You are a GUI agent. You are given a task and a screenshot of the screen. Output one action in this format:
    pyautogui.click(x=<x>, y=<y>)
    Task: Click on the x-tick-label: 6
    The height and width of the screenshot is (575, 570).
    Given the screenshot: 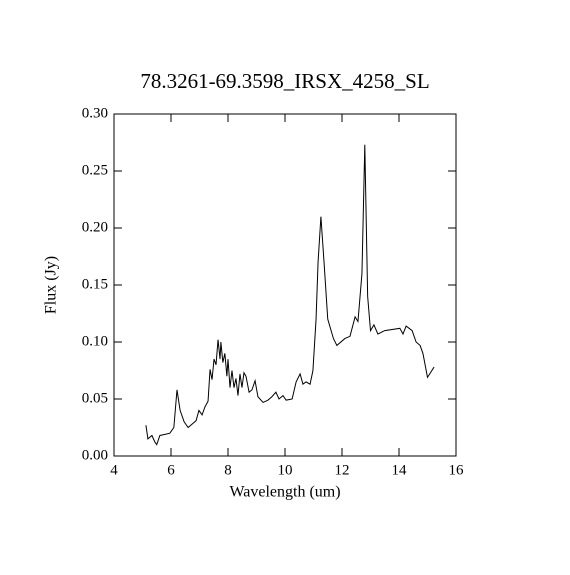 What is the action you would take?
    pyautogui.click(x=171, y=470)
    